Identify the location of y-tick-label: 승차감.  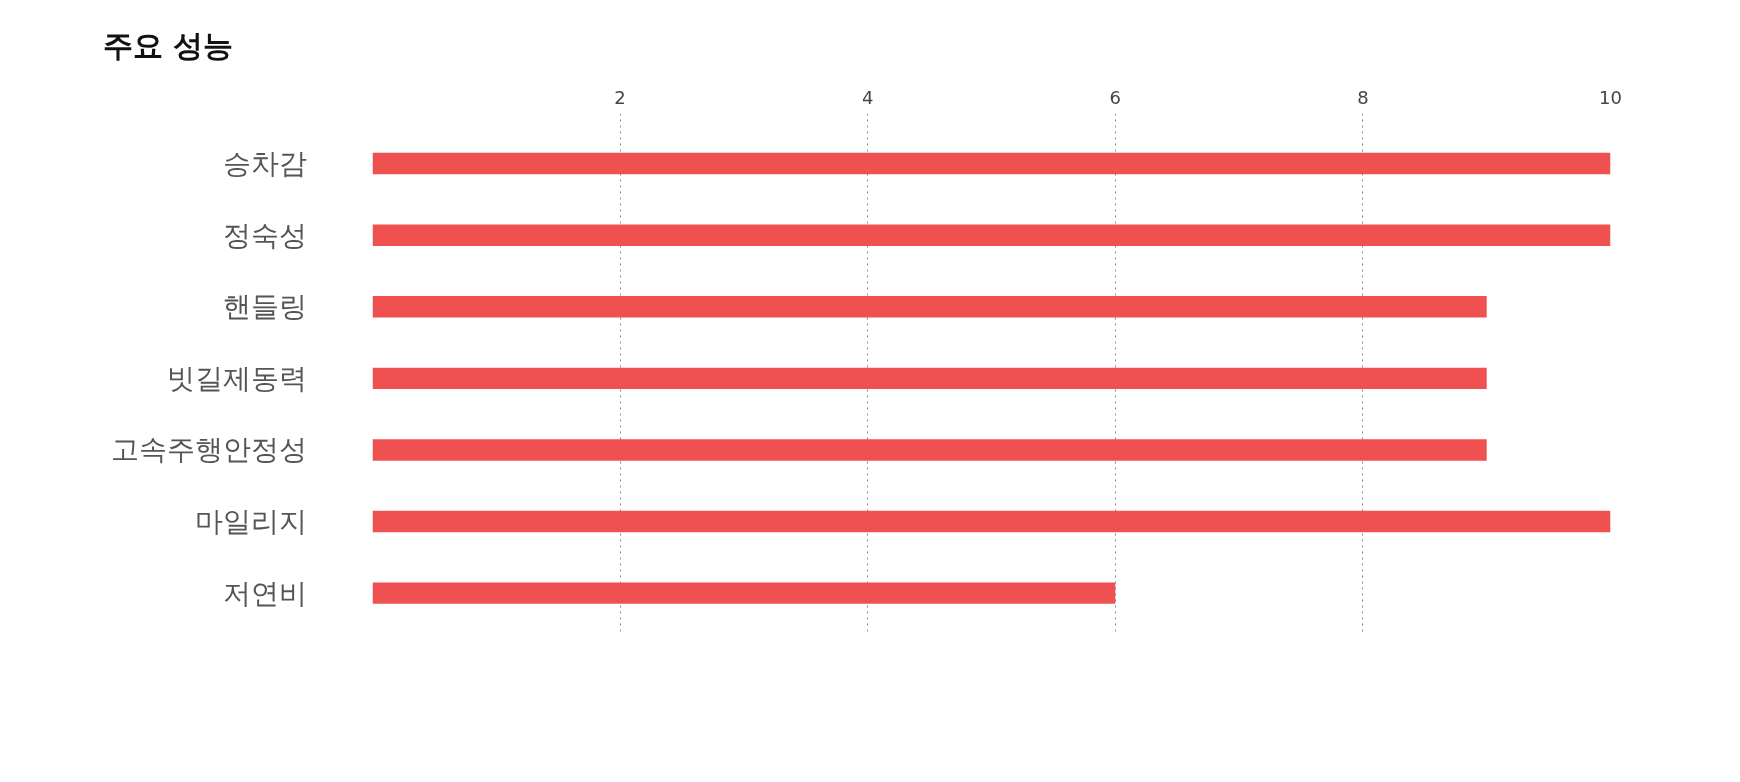
(264, 164).